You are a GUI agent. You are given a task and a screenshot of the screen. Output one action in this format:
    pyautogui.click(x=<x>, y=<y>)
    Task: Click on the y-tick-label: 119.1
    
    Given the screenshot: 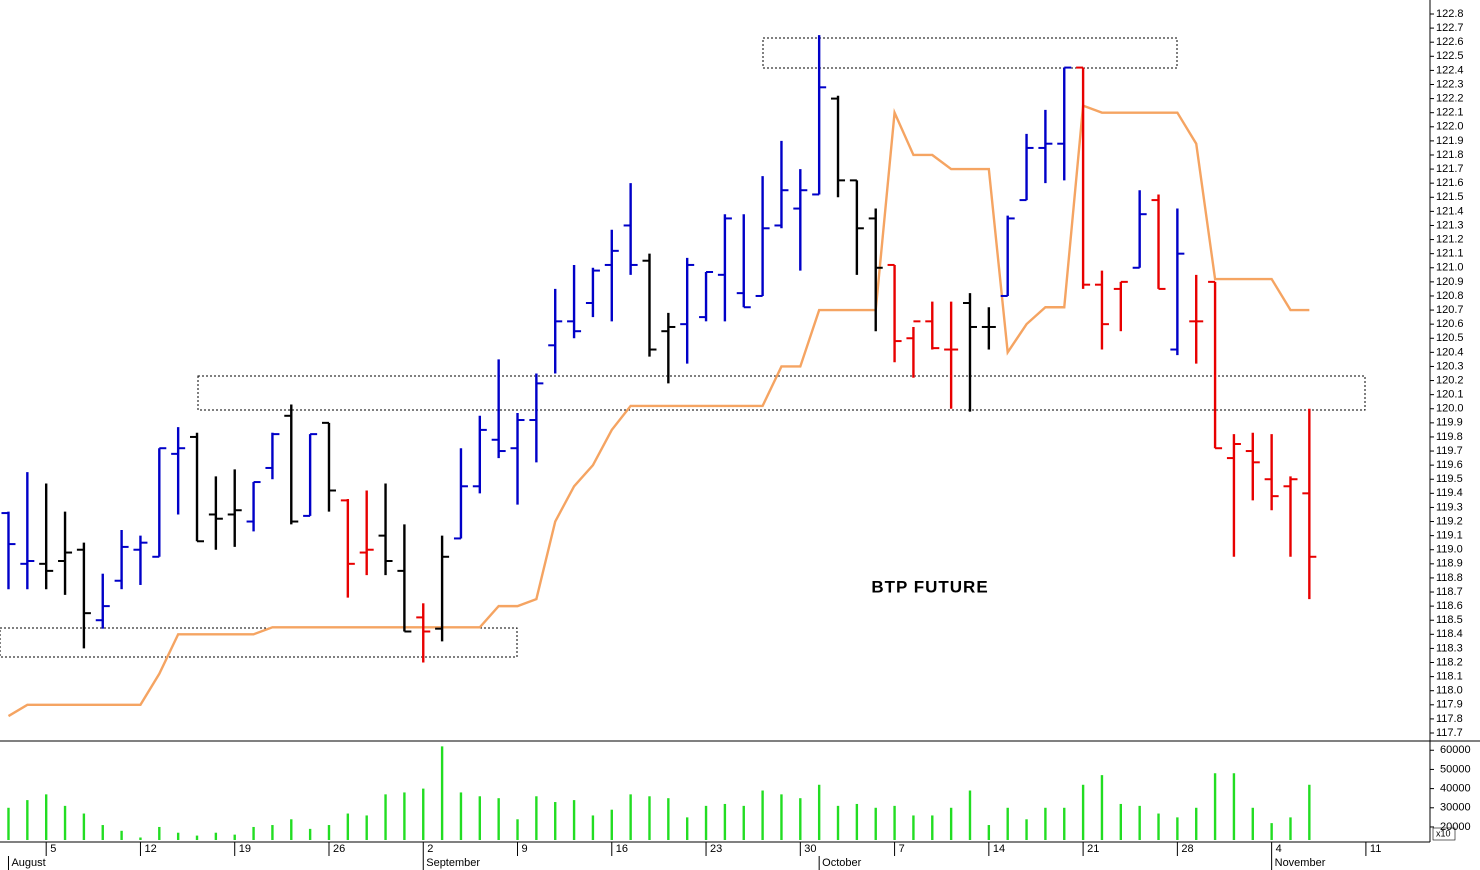 What is the action you would take?
    pyautogui.click(x=1449, y=536)
    